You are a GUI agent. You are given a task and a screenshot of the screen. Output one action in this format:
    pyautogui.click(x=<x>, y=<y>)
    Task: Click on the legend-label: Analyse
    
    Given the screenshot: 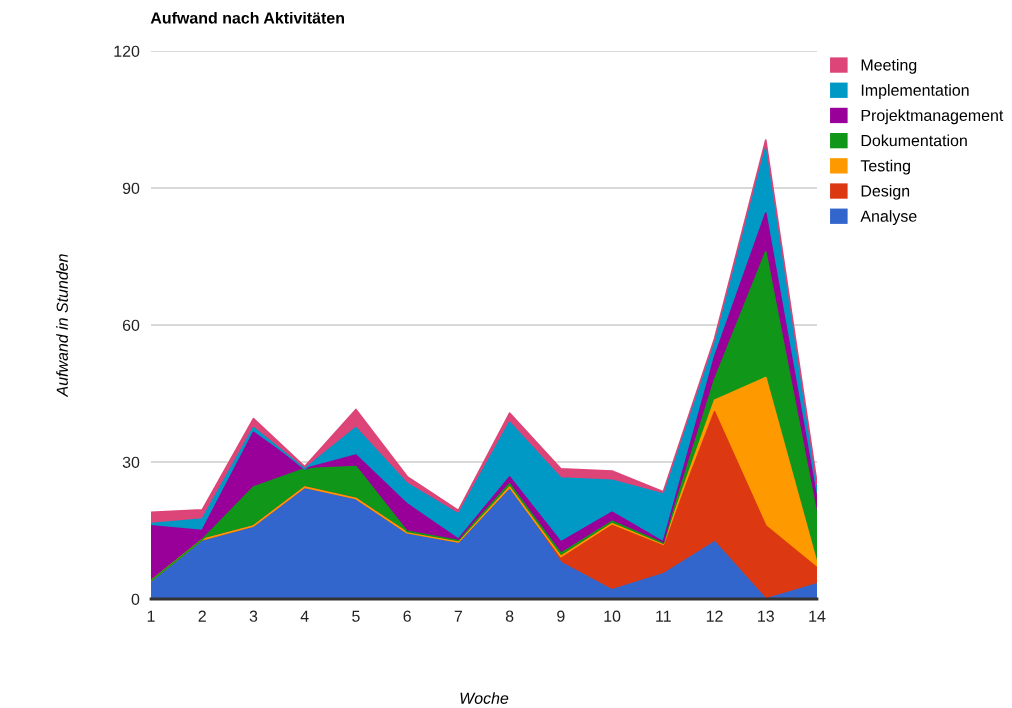 What is the action you would take?
    pyautogui.click(x=888, y=217)
    